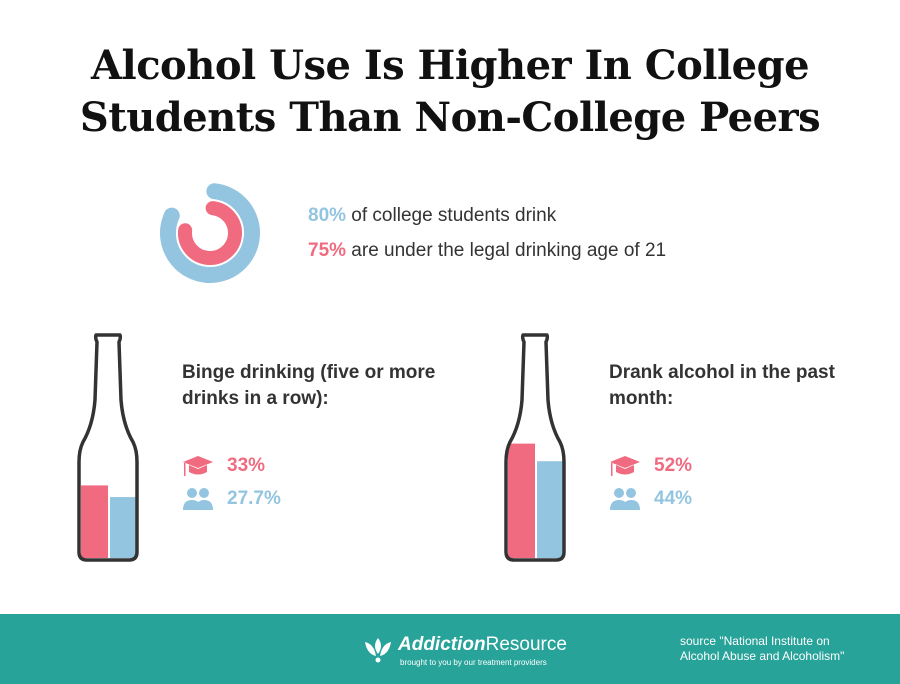  I want to click on brand-logo: AddictionResource, so click(482, 645).